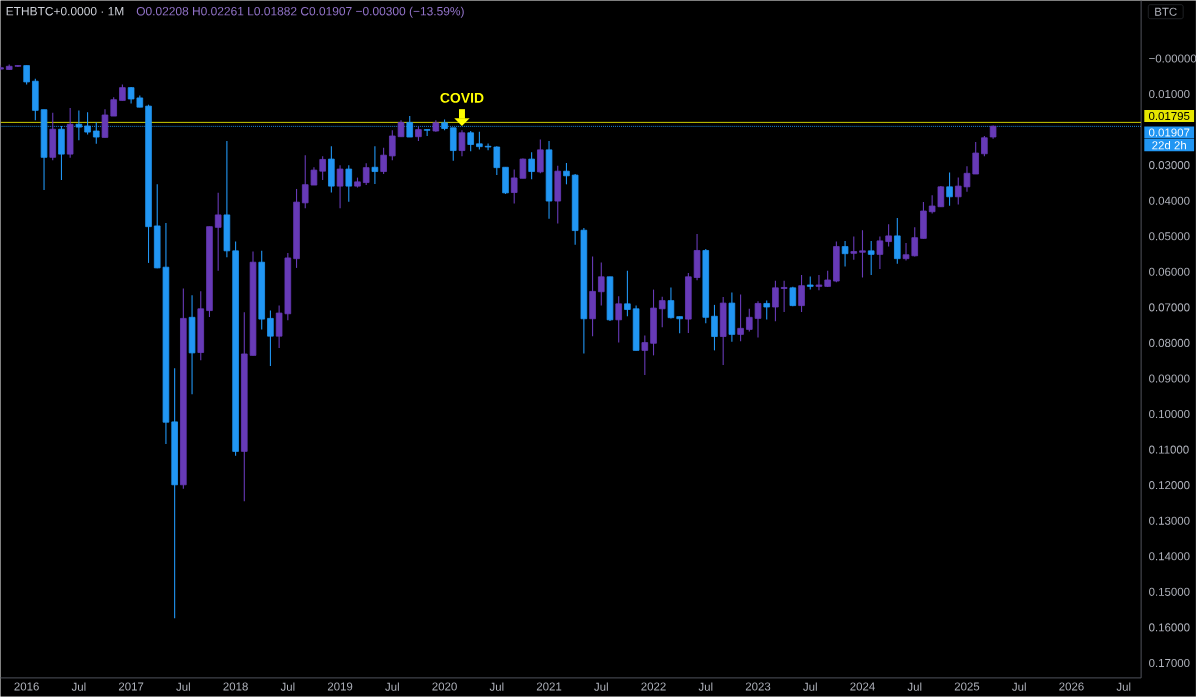 The width and height of the screenshot is (1200, 697). I want to click on y-tick-label: 0.11000, so click(1169, 449).